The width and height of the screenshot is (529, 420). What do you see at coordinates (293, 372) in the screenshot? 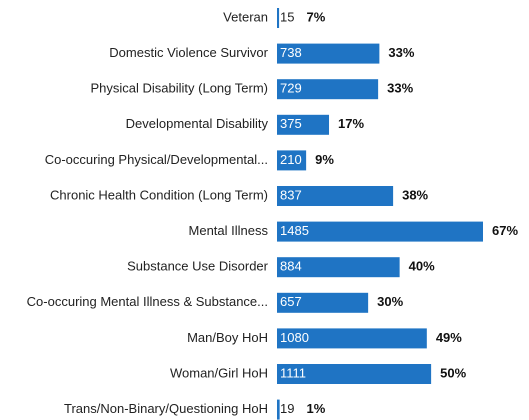
I see `value-label: 1111` at bounding box center [293, 372].